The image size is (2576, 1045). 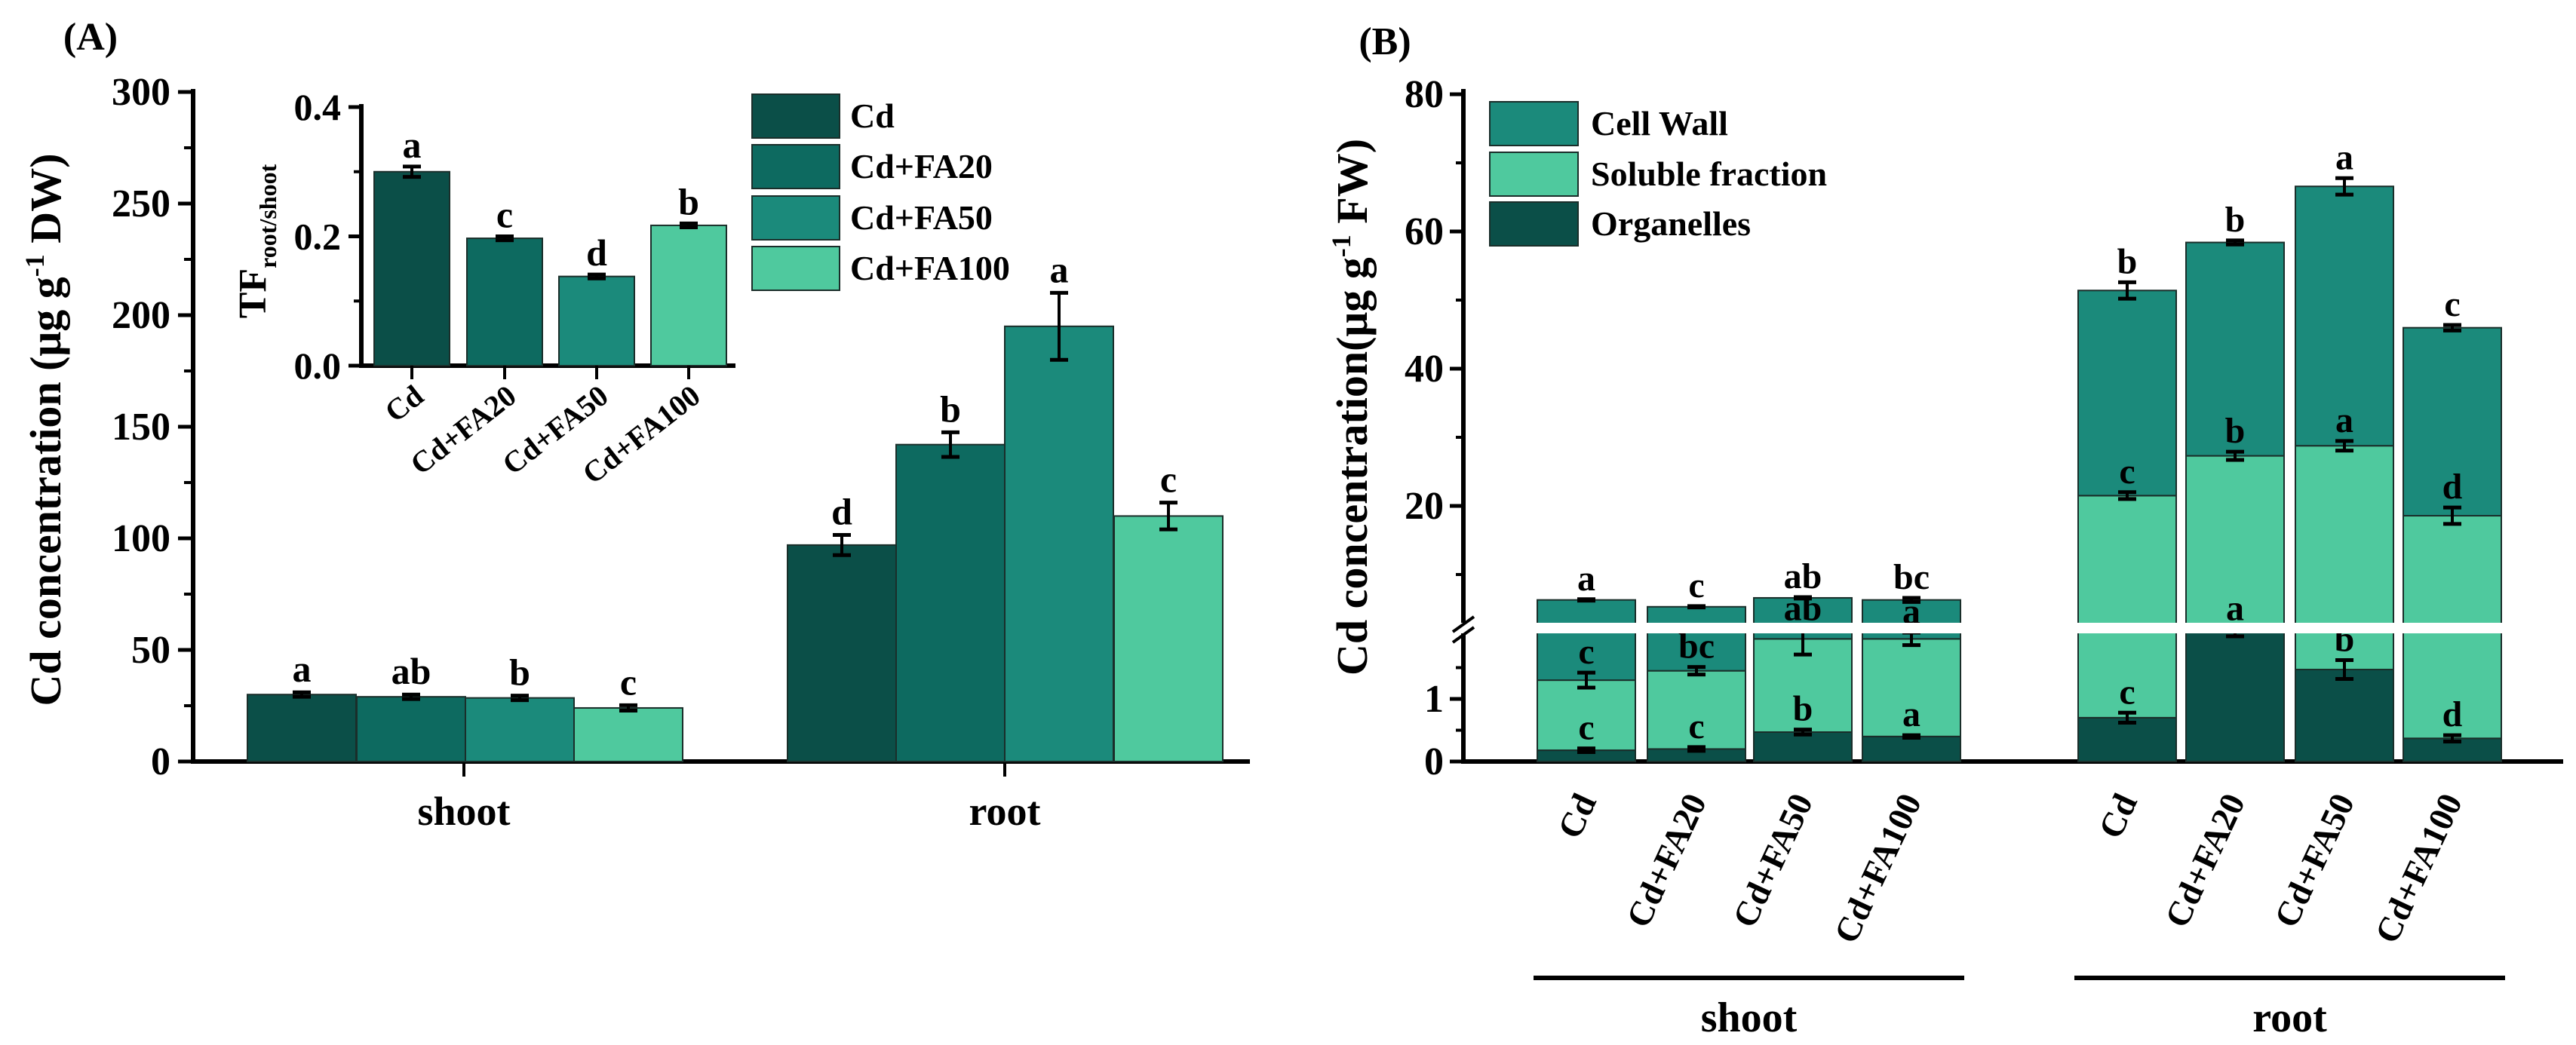 What do you see at coordinates (141, 315) in the screenshot?
I see `y-tick-label: 200` at bounding box center [141, 315].